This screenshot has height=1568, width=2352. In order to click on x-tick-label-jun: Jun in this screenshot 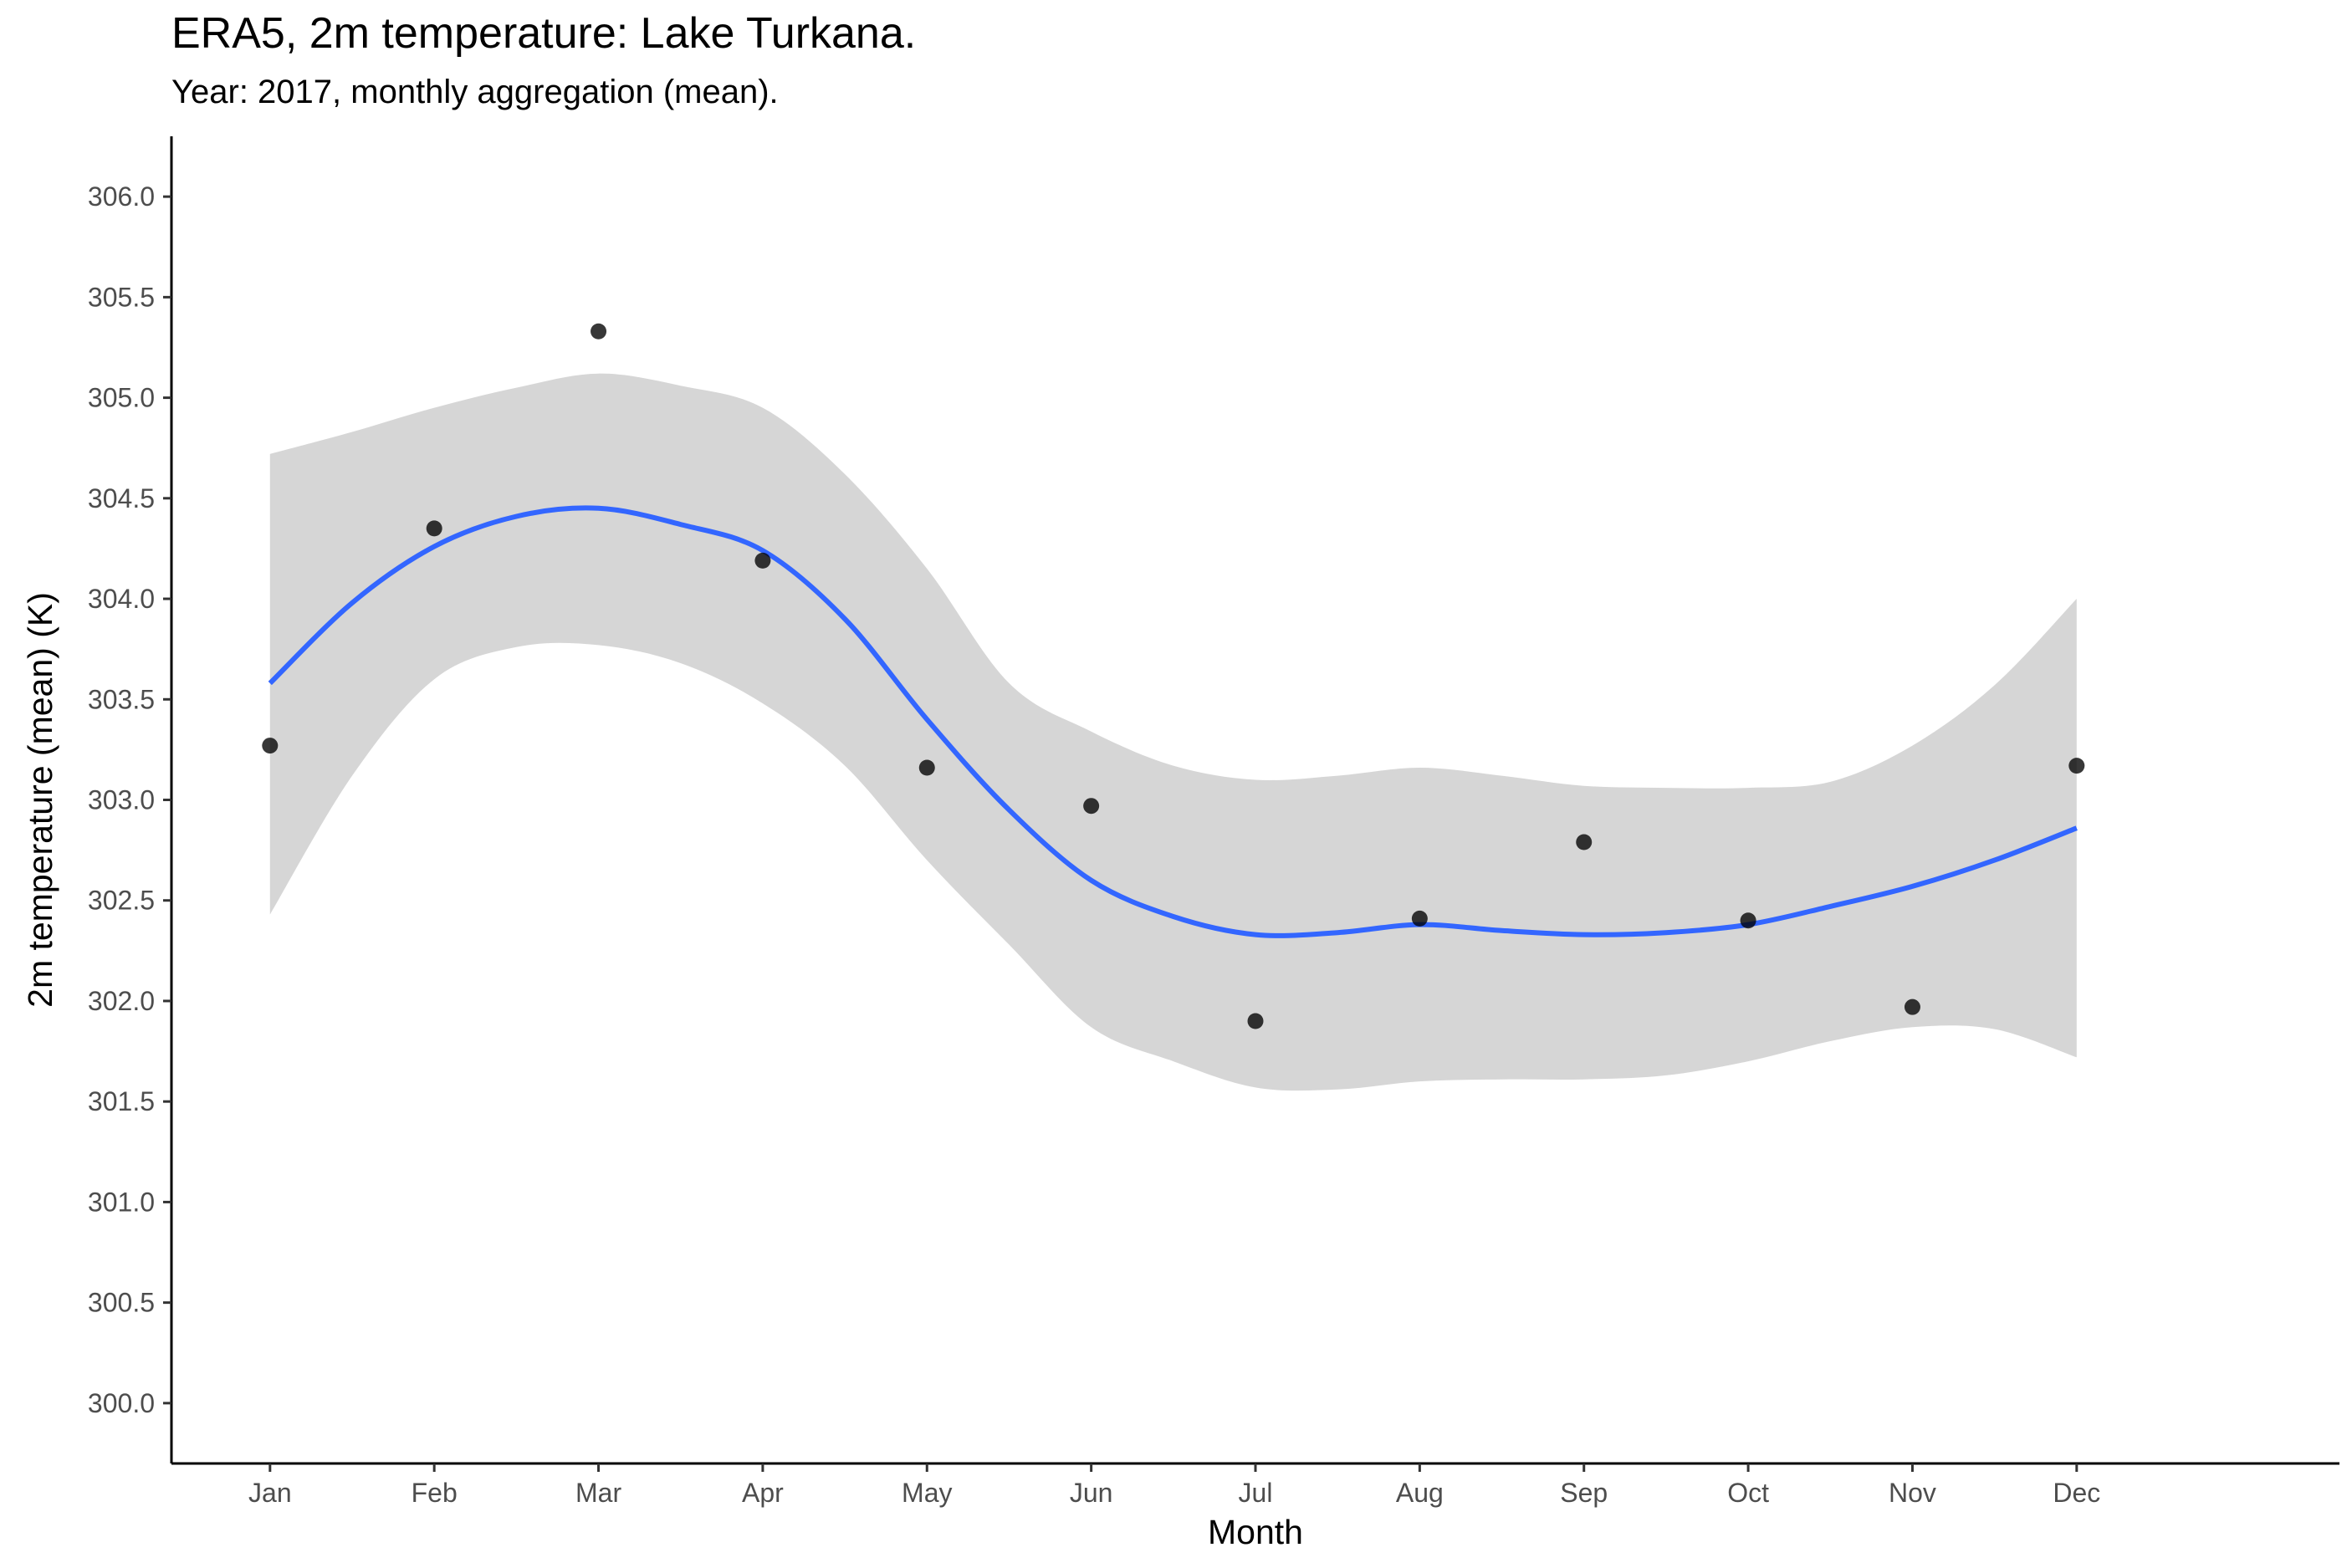, I will do `click(1091, 1493)`.